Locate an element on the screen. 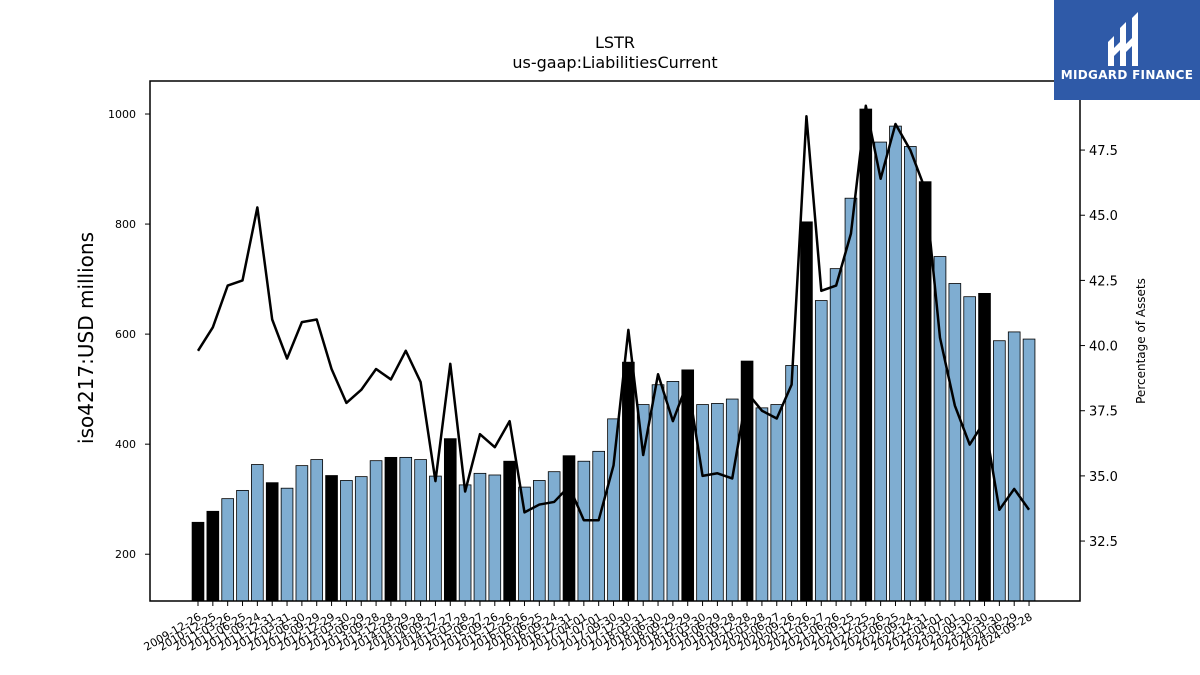 This screenshot has height=675, width=1200. right-y-tick-label: 32.5 is located at coordinates (1103, 542).